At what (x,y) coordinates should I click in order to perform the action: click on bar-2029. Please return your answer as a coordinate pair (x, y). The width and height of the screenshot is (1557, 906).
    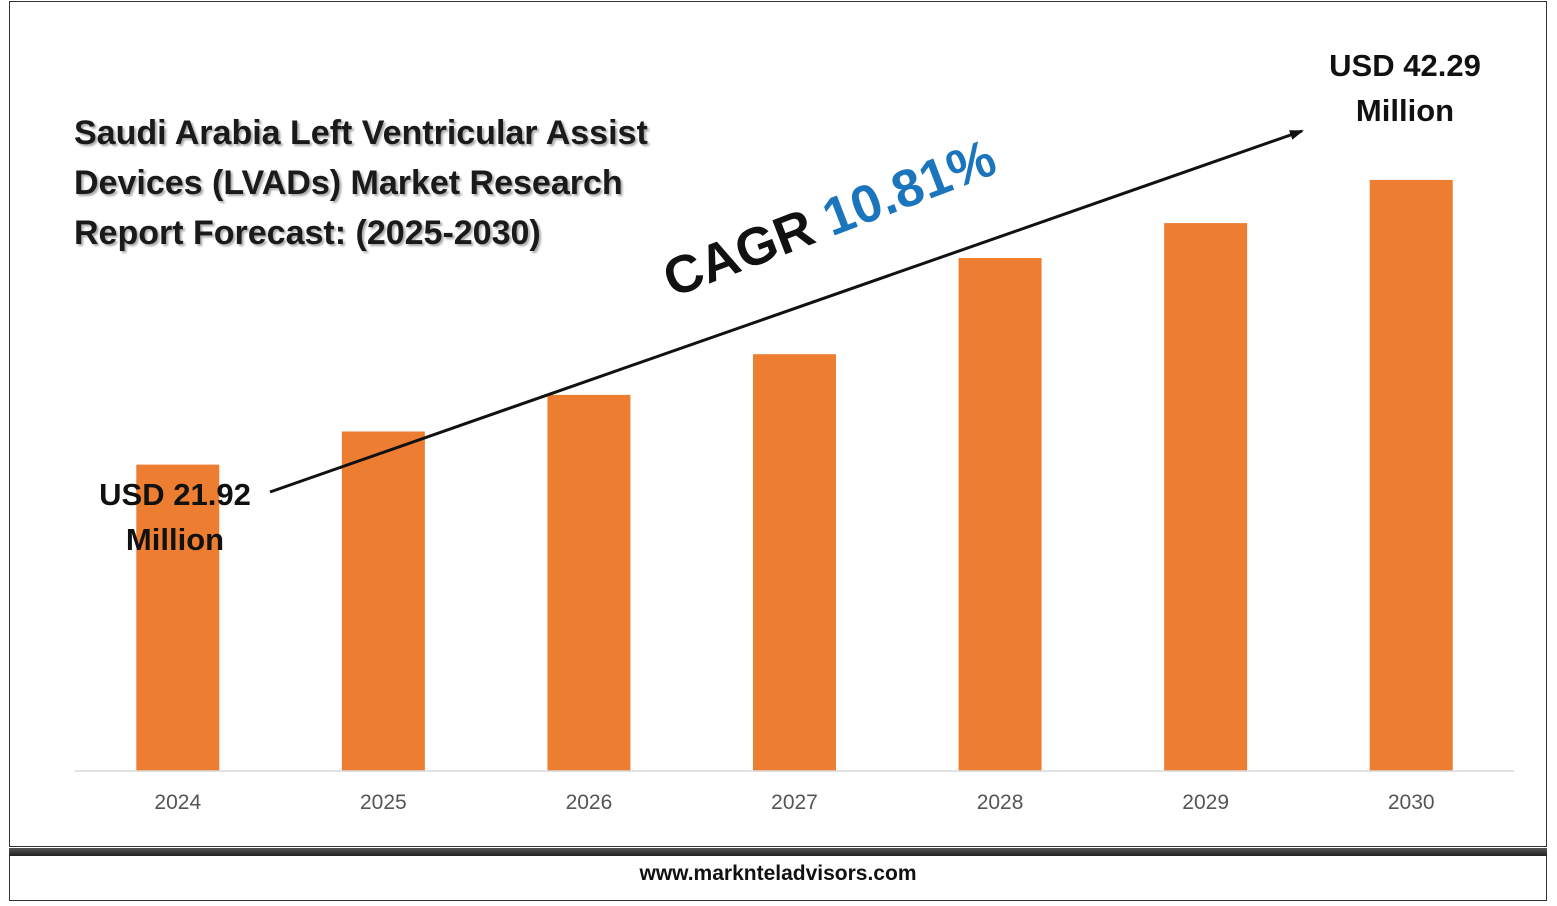
    Looking at the image, I should click on (1206, 497).